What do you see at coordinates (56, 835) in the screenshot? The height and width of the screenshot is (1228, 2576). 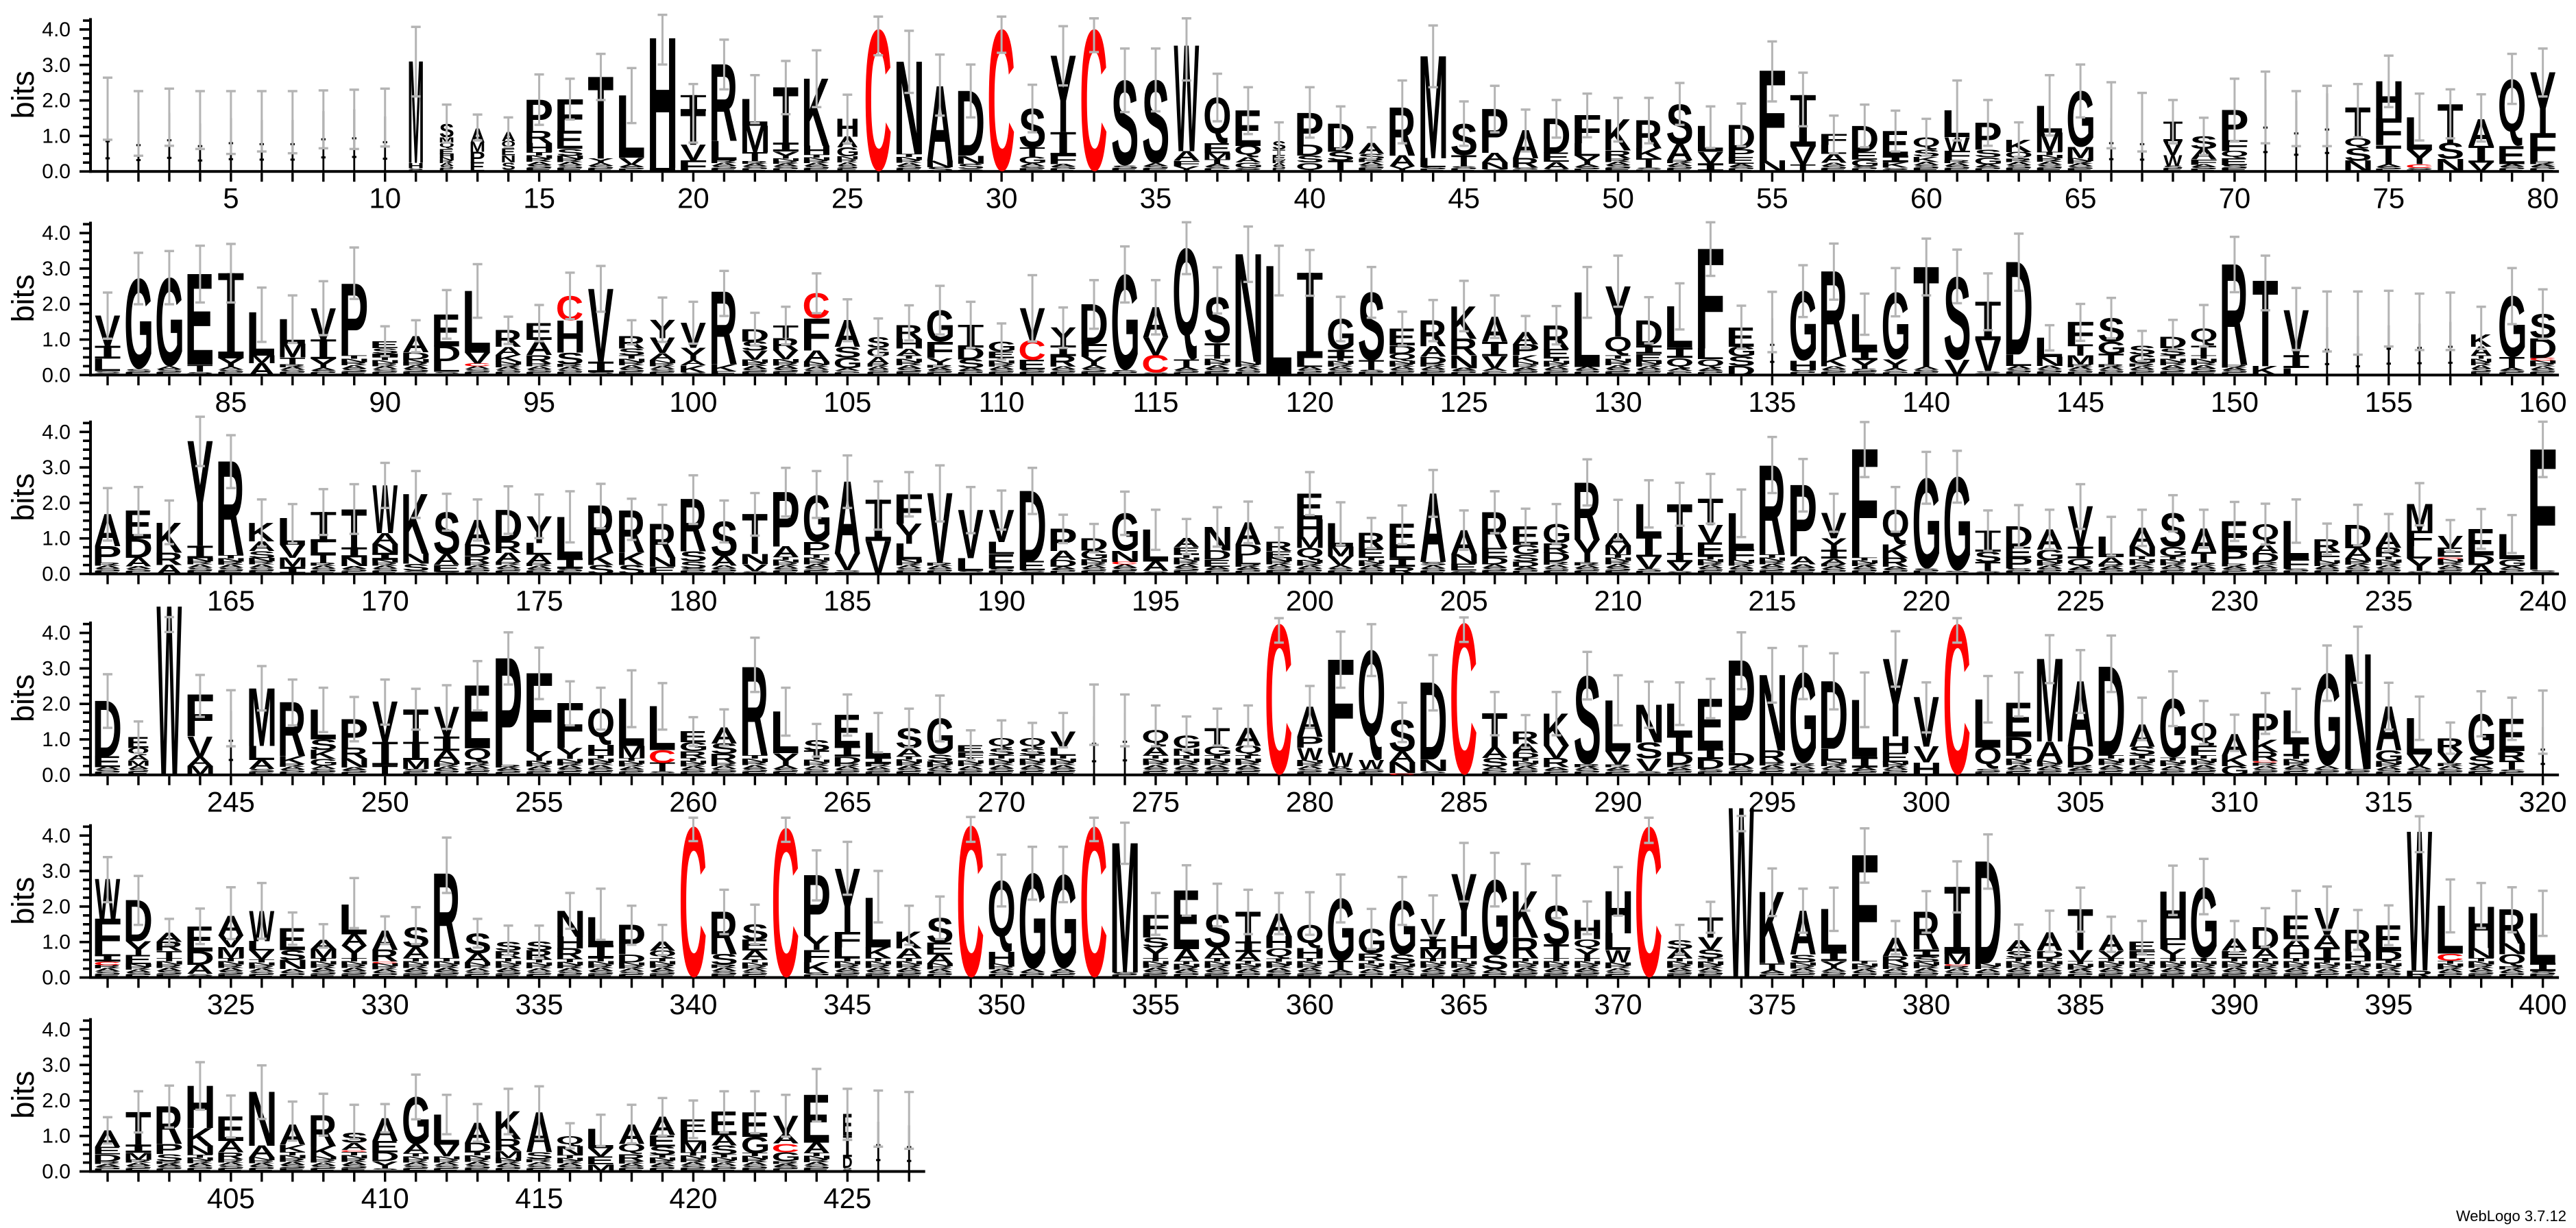 I see `svg-text: 4.0` at bounding box center [56, 835].